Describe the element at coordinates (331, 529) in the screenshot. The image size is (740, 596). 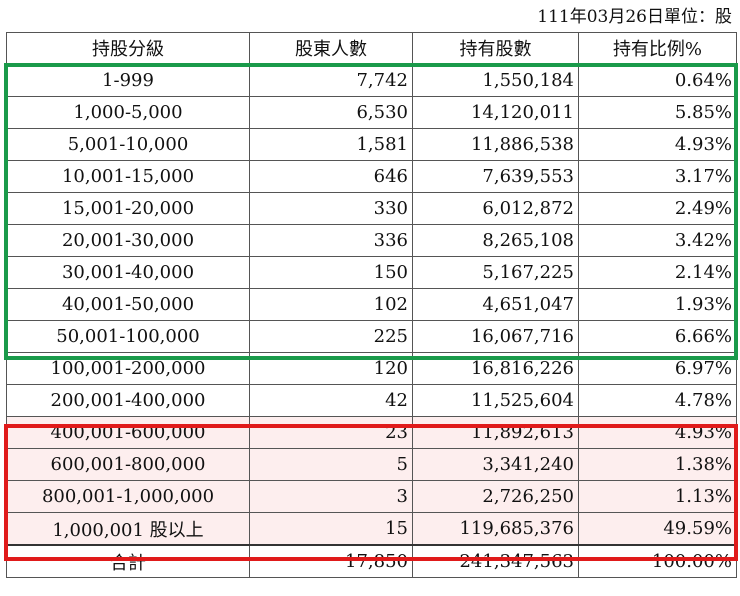
I see `holders-cell: 15` at that location.